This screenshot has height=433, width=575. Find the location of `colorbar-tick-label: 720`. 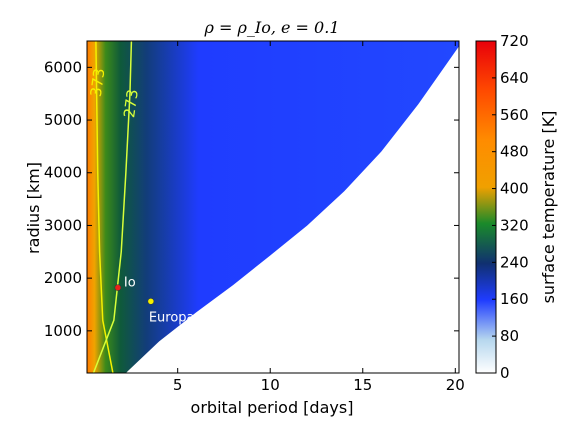

colorbar-tick-label: 720 is located at coordinates (514, 41).